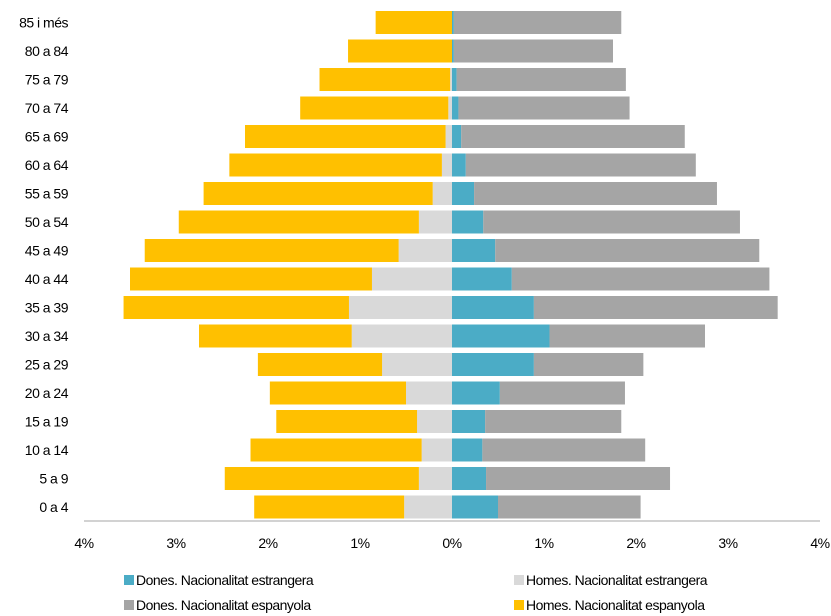 This screenshot has width=831, height=616. I want to click on age-label: 65 a 69, so click(47, 137).